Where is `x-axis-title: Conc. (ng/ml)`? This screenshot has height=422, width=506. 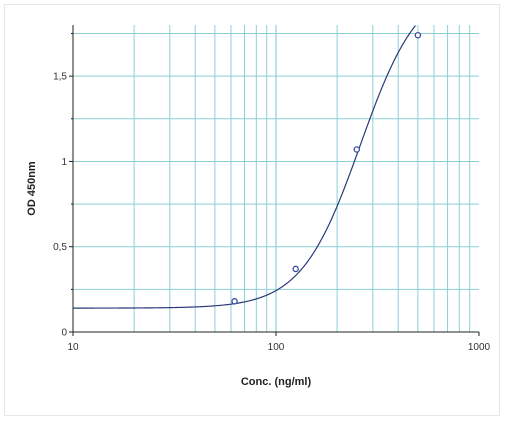 x-axis-title: Conc. (ng/ml) is located at coordinates (276, 382).